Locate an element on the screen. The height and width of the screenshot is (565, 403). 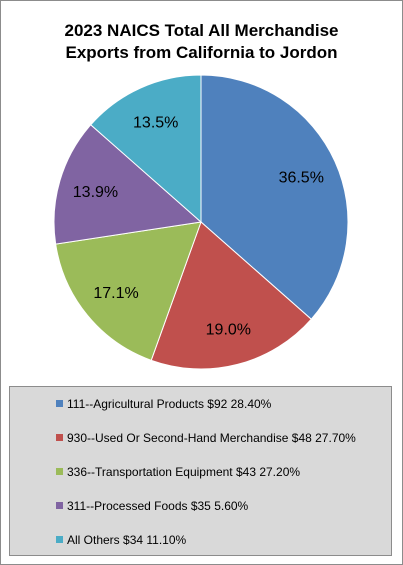
slice-all-others is located at coordinates (146, 149).